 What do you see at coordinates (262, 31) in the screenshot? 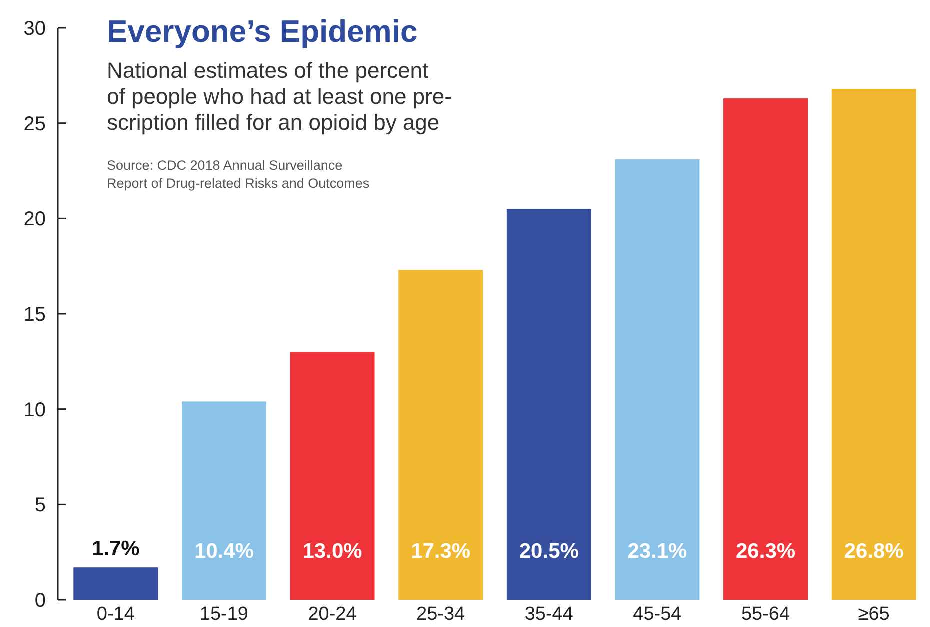
I see `chart-title: Everyone’s Epidemic` at bounding box center [262, 31].